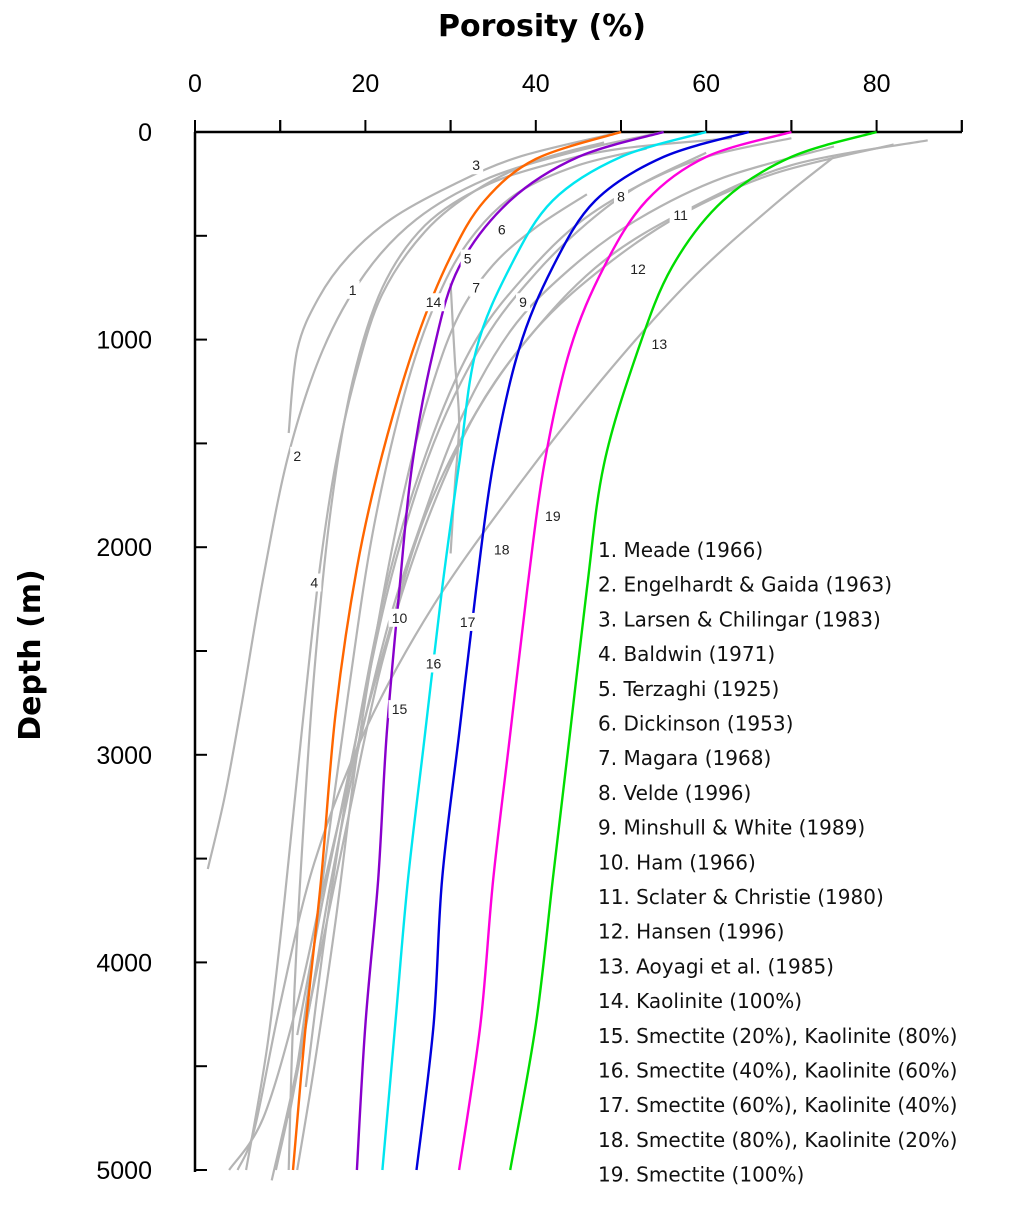 This screenshot has height=1206, width=1035. I want to click on x-tick-label: 60, so click(706, 84).